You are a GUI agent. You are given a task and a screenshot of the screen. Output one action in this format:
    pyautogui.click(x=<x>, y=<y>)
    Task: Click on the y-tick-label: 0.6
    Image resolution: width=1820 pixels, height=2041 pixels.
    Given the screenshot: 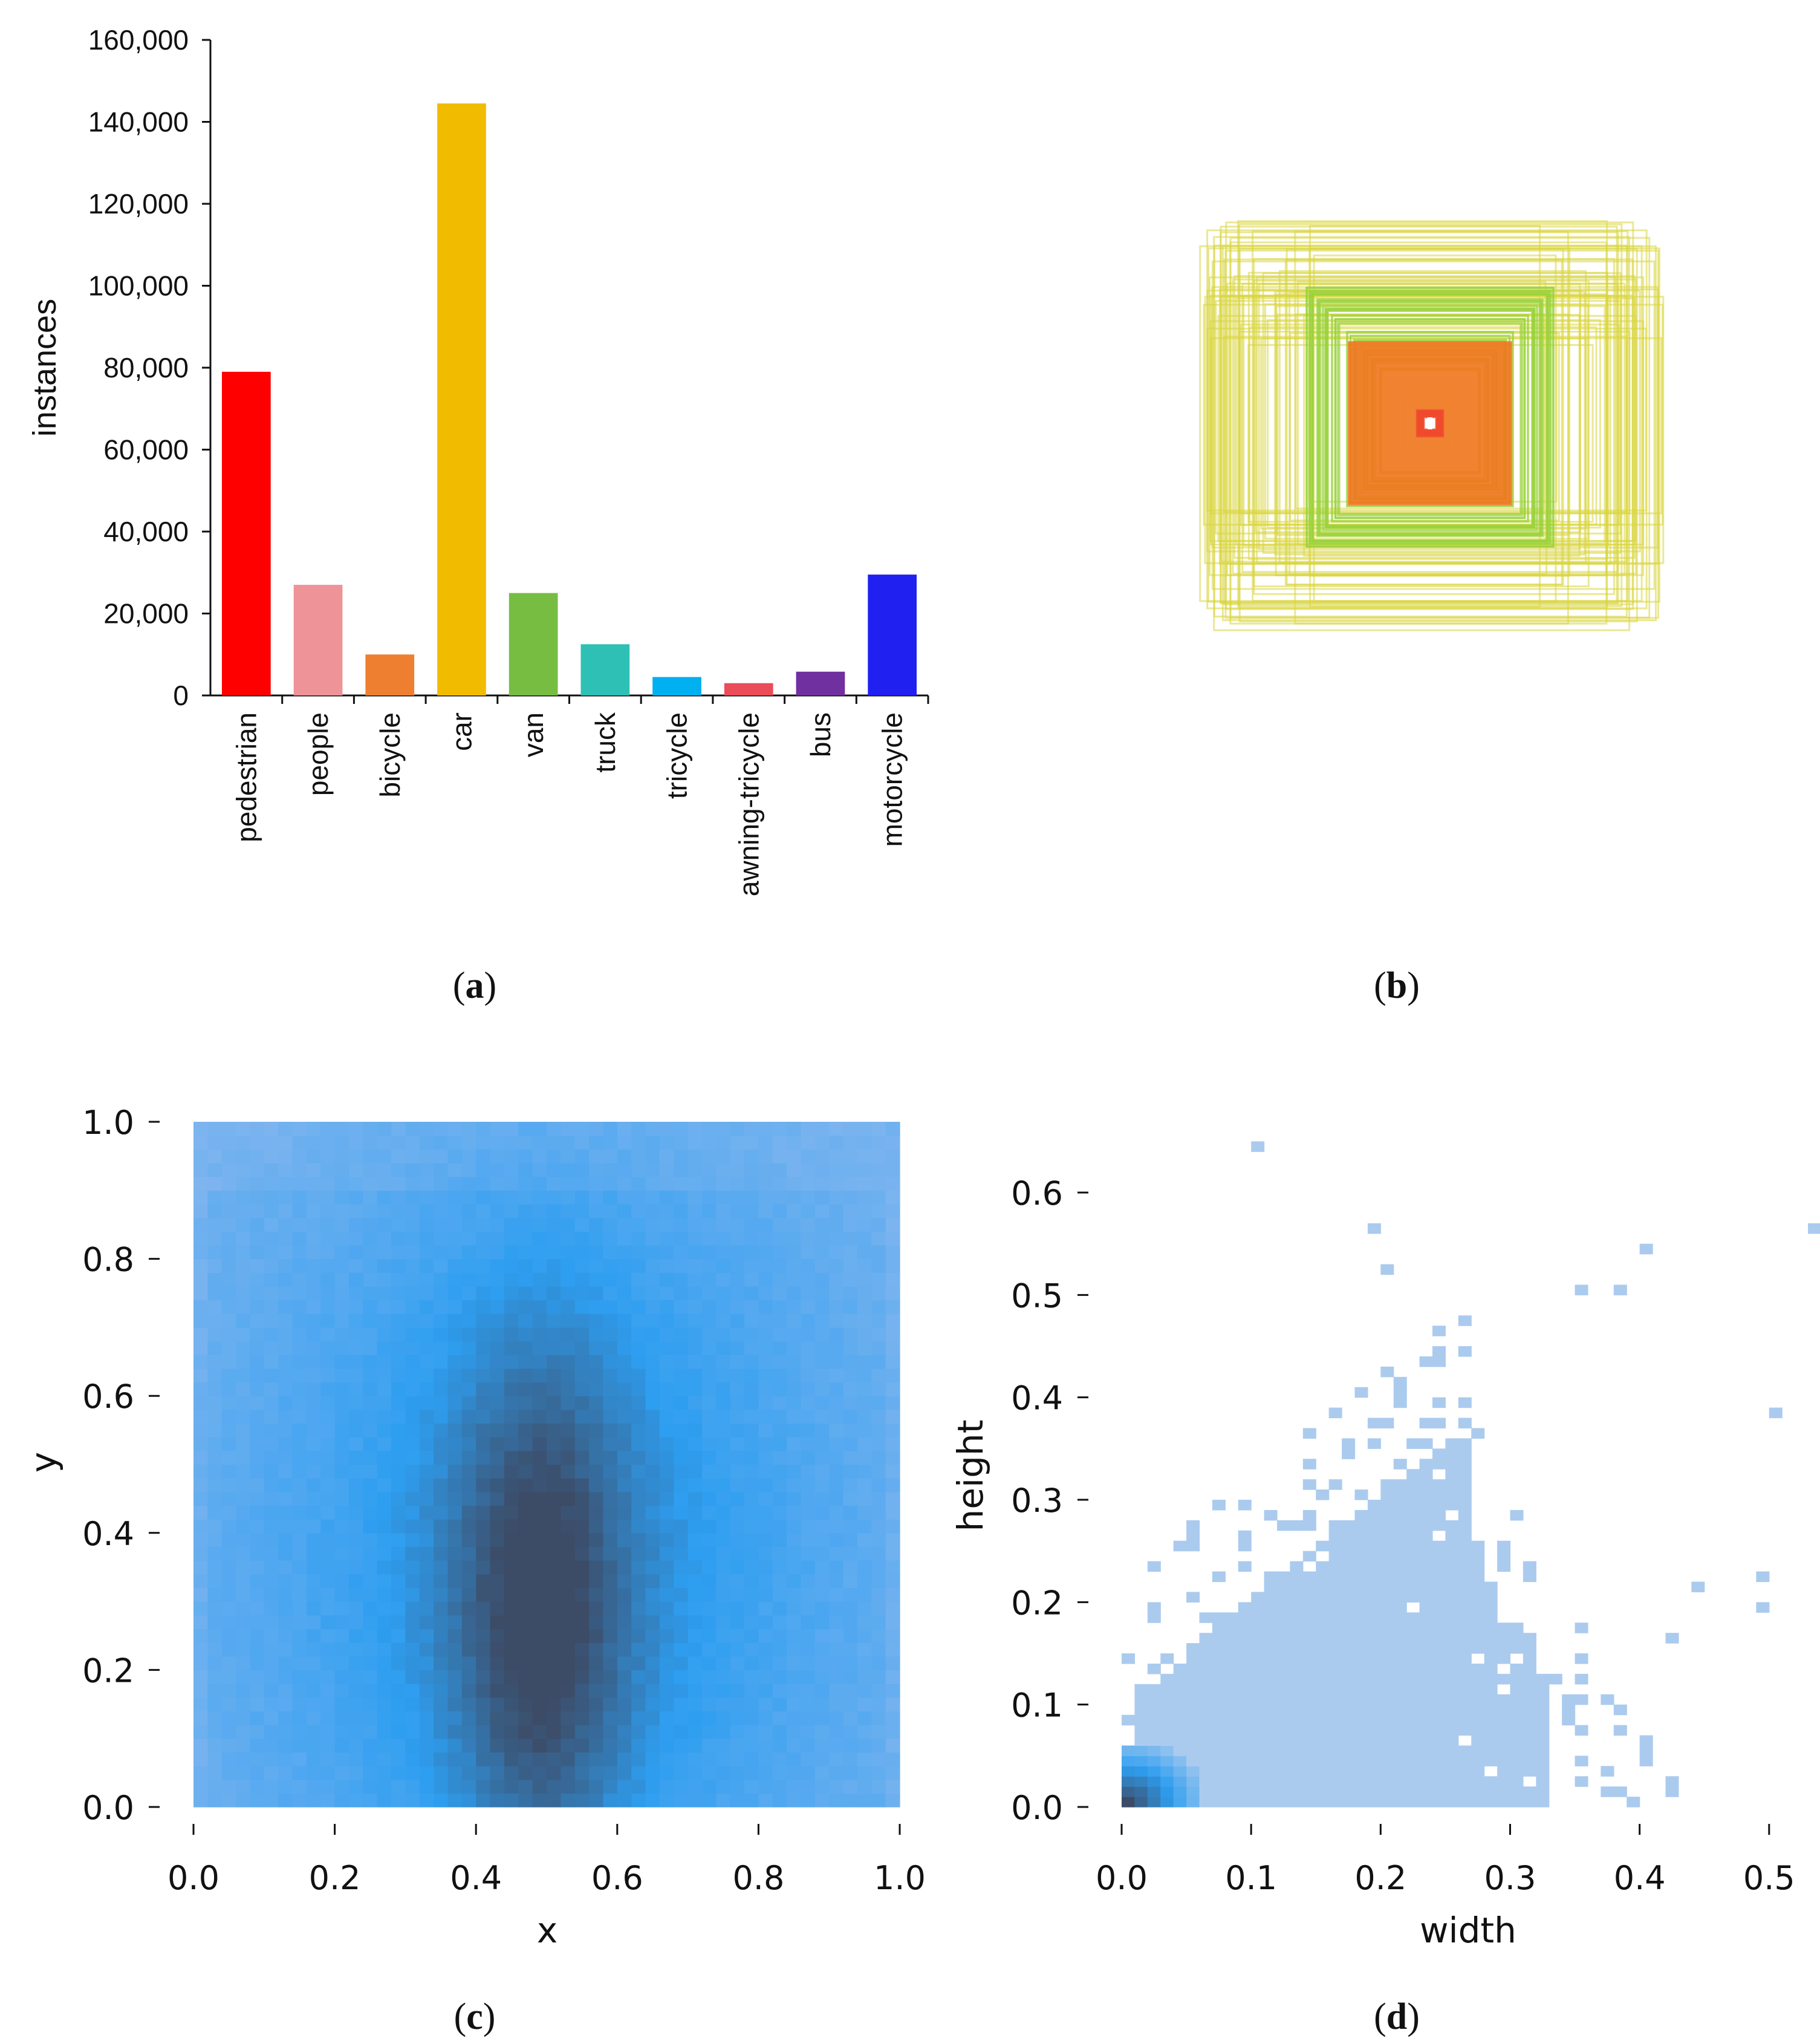 What is the action you would take?
    pyautogui.click(x=1037, y=1193)
    